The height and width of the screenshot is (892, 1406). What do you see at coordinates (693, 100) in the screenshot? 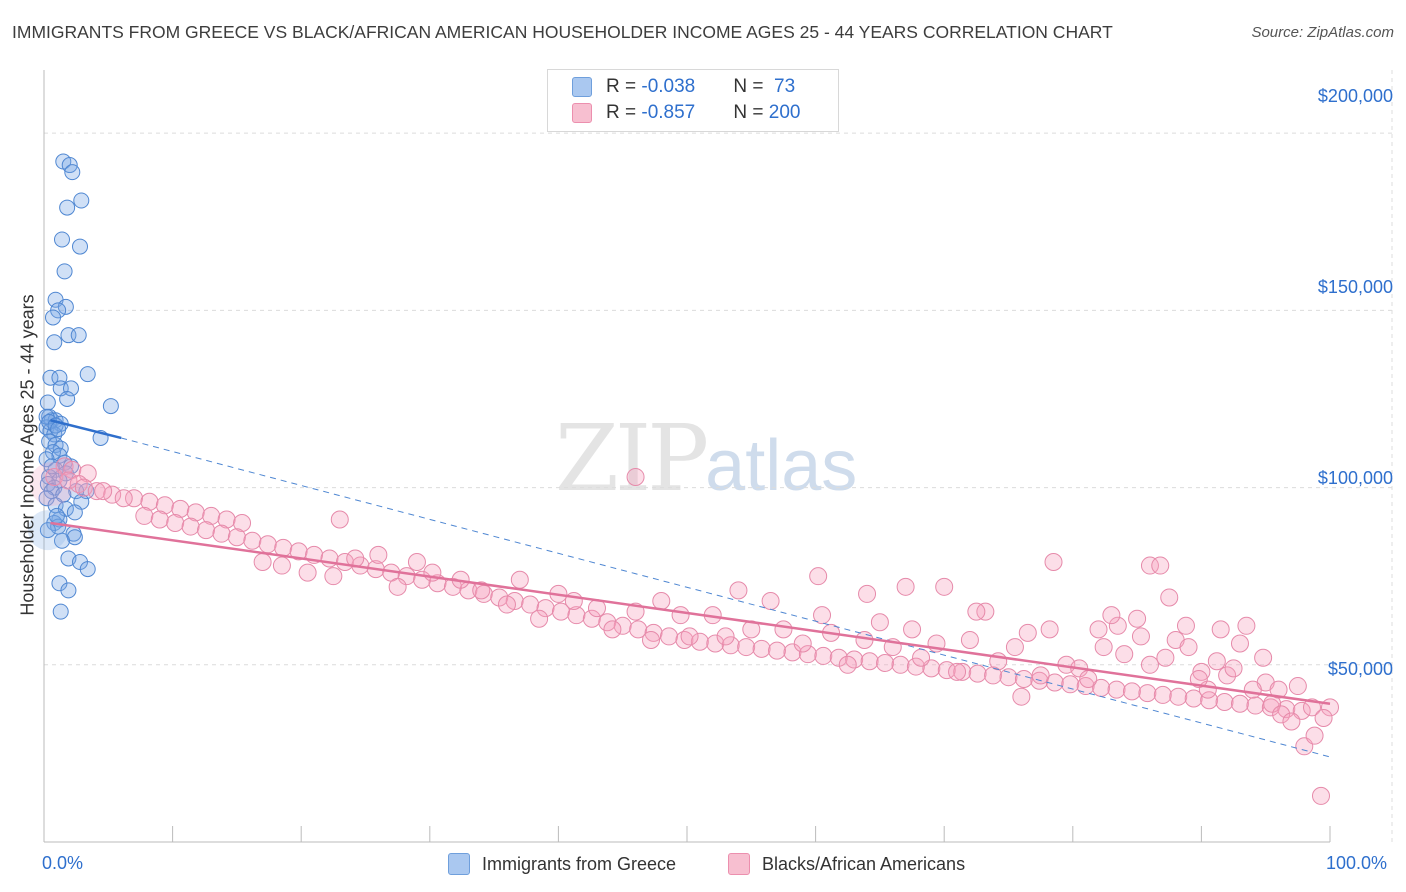
I see `correlation-legend: R = -0.038 N = 73 R = -0.857 N = 200` at bounding box center [693, 100].